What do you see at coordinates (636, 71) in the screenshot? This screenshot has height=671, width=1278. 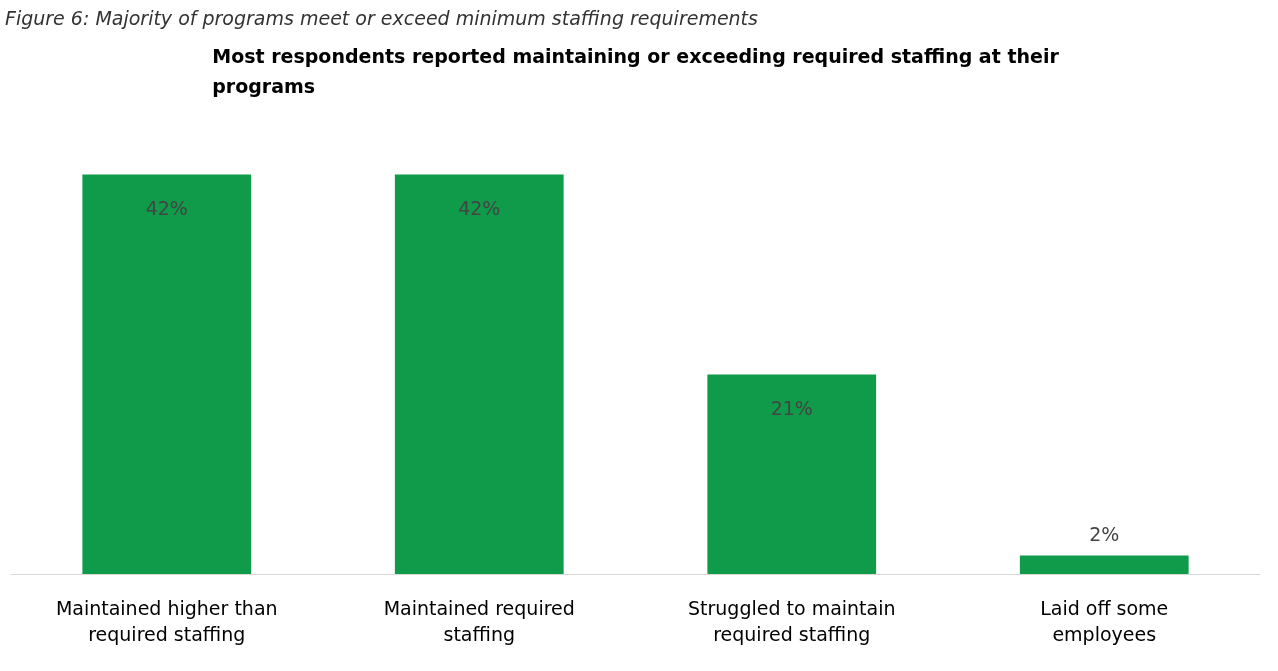 I see `chart-title: Most respondents reported maintaining or exceeding required staffing at their programs` at bounding box center [636, 71].